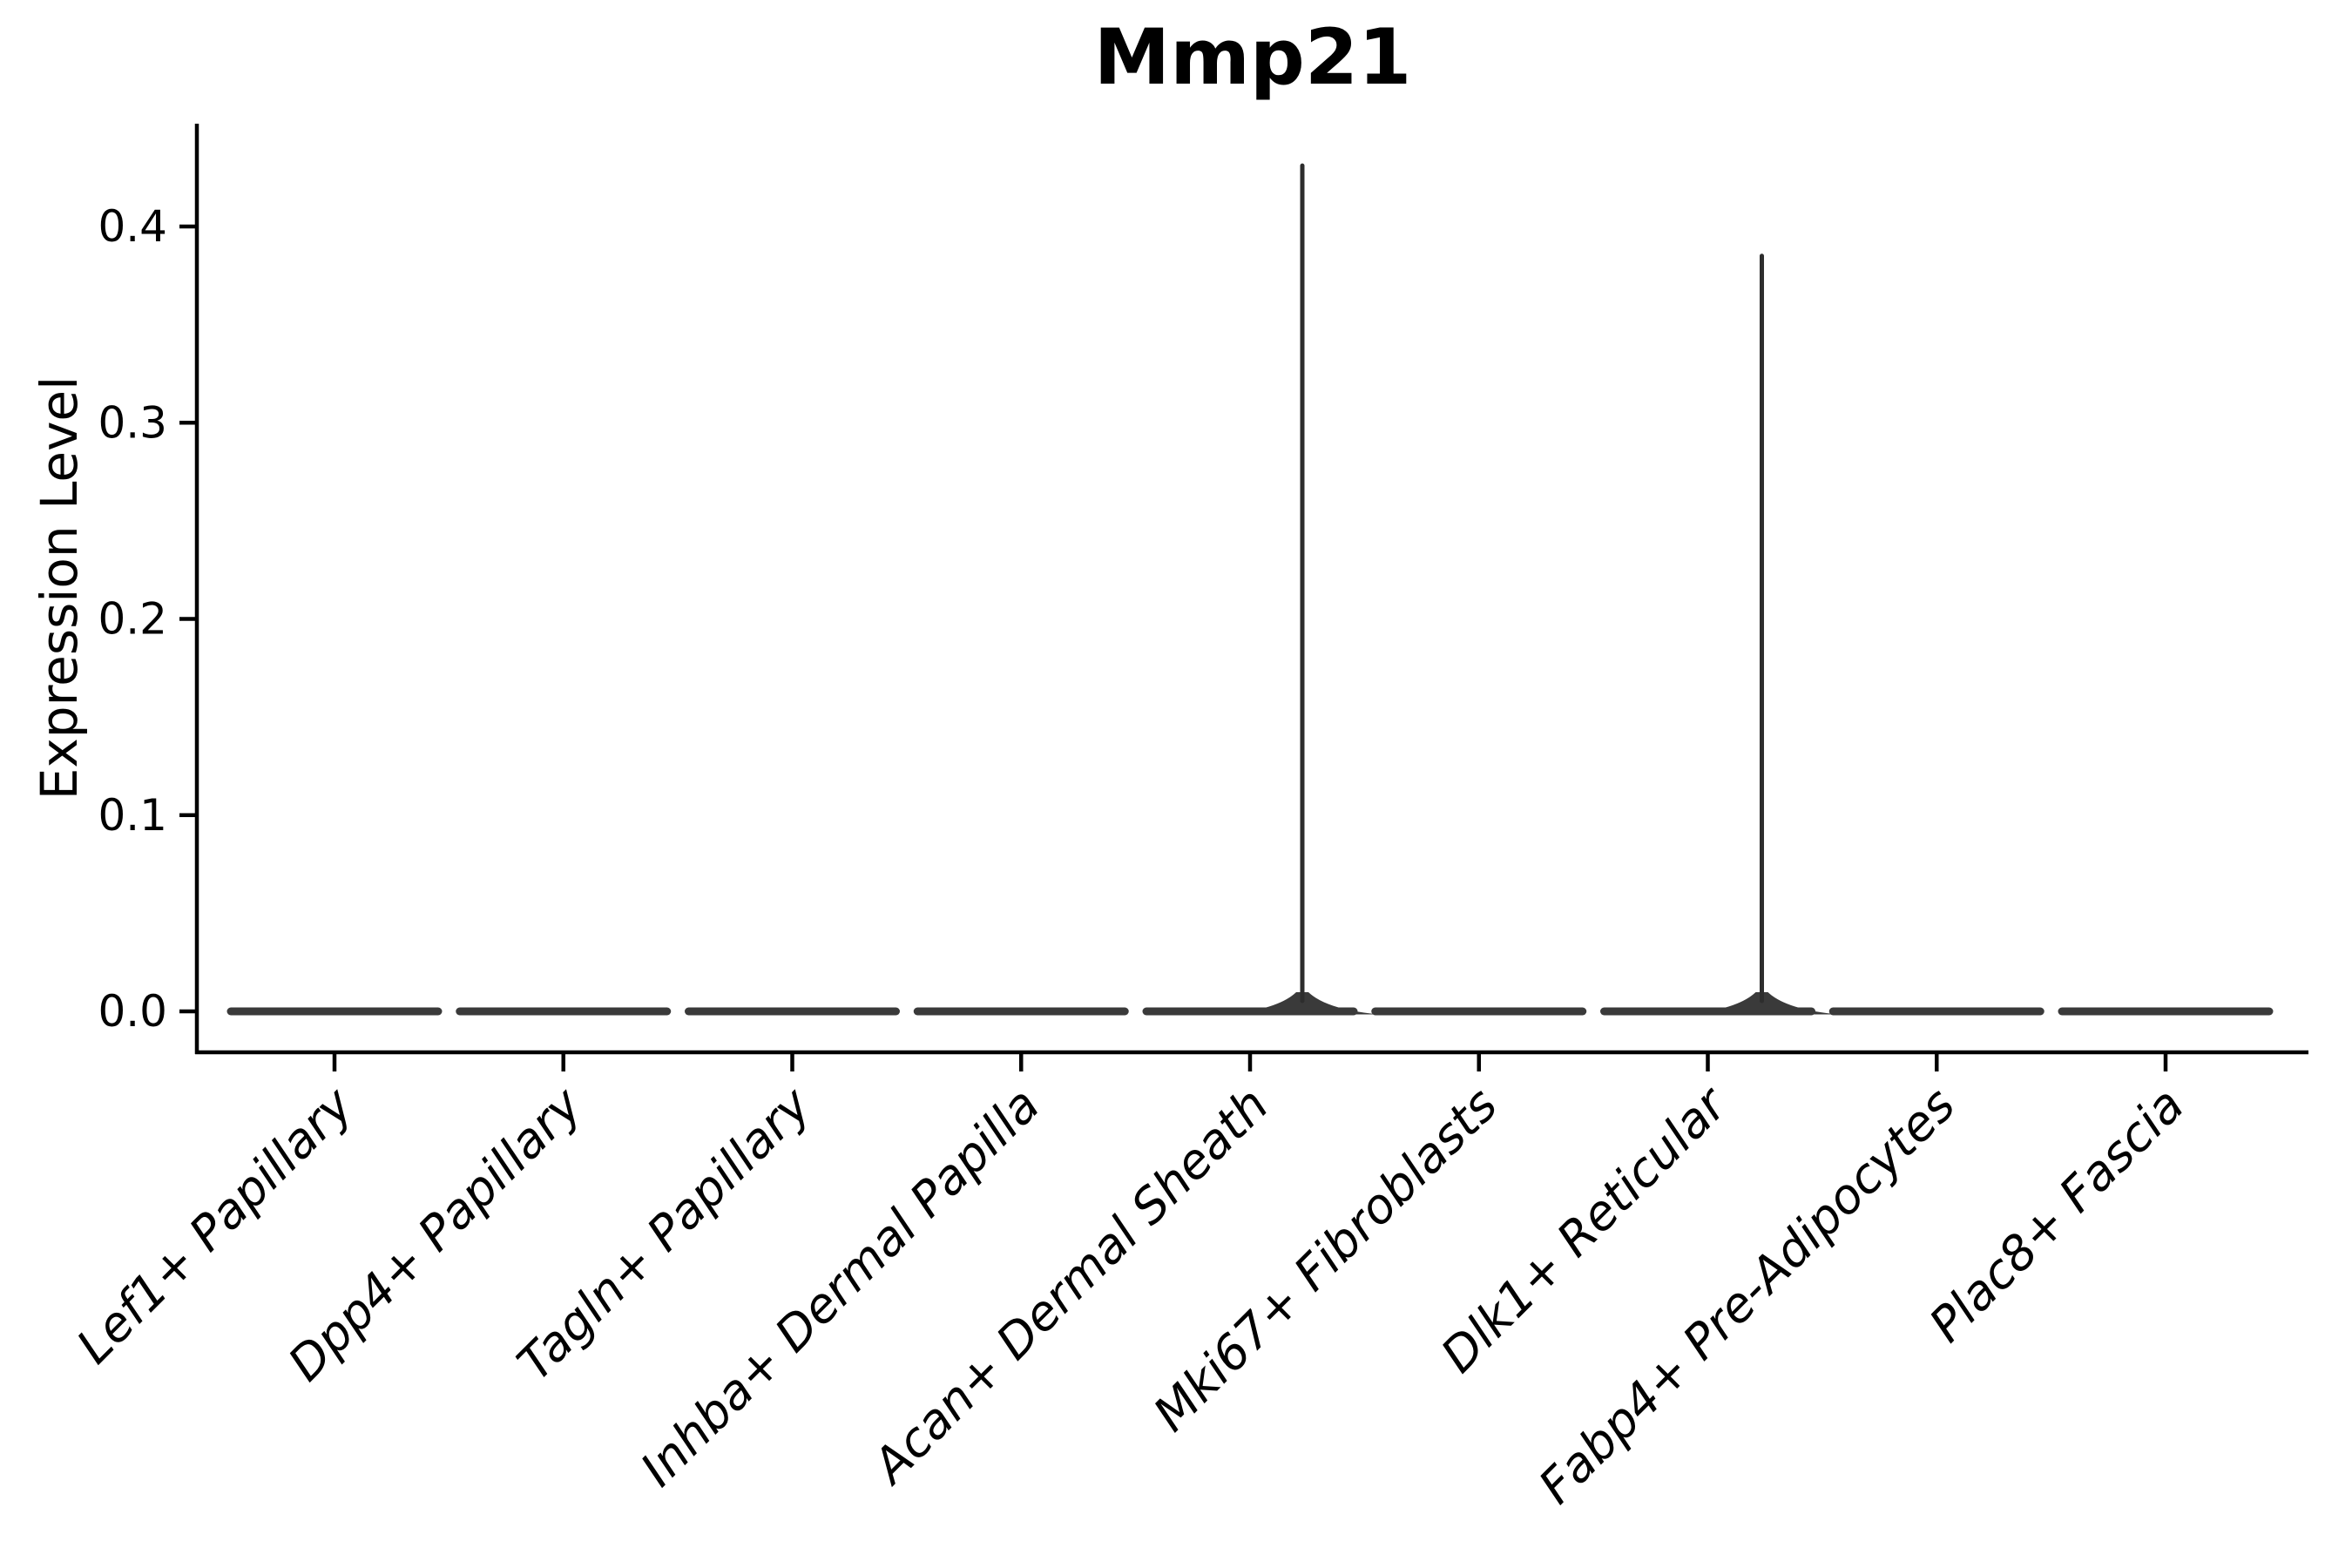  Describe the element at coordinates (59, 588) in the screenshot. I see `y-axis-label: Expression Level` at that location.